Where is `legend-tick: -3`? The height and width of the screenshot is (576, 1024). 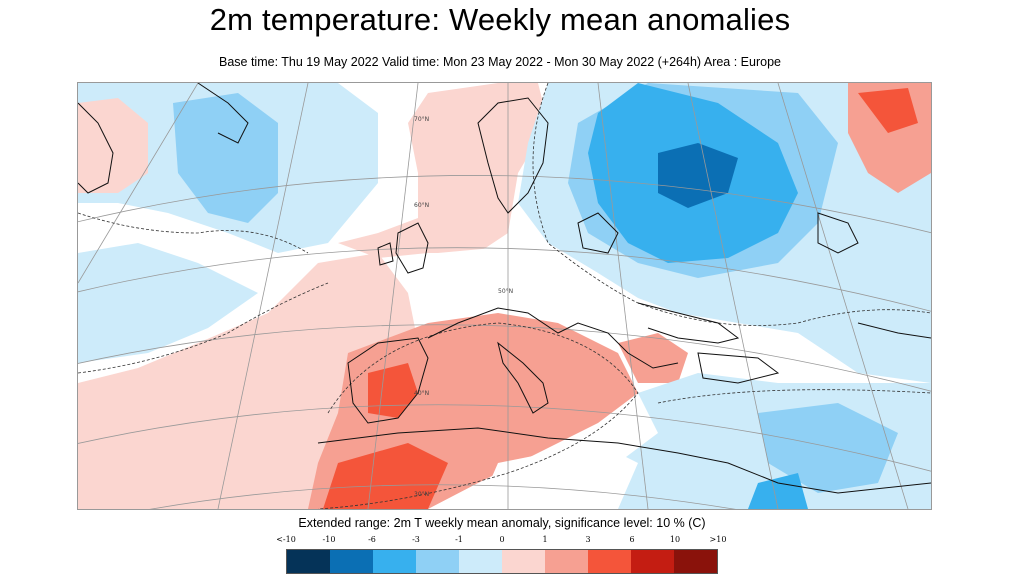
legend-tick: -3 is located at coordinates (416, 539).